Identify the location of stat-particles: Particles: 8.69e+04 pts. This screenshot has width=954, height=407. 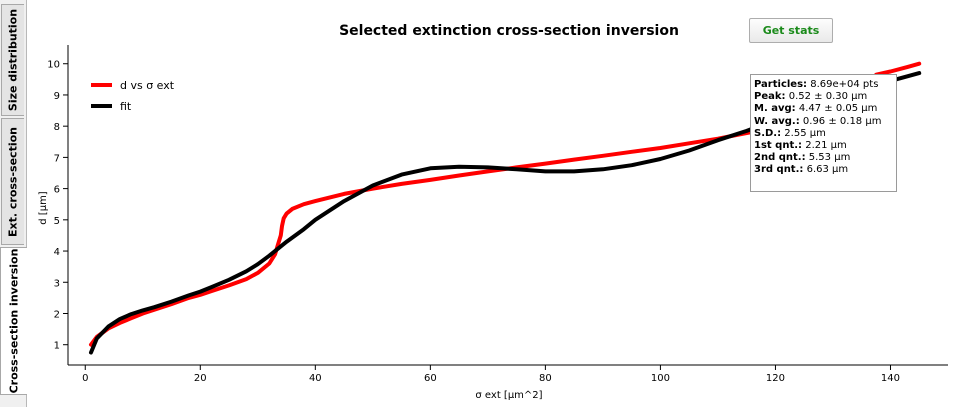
(816, 84).